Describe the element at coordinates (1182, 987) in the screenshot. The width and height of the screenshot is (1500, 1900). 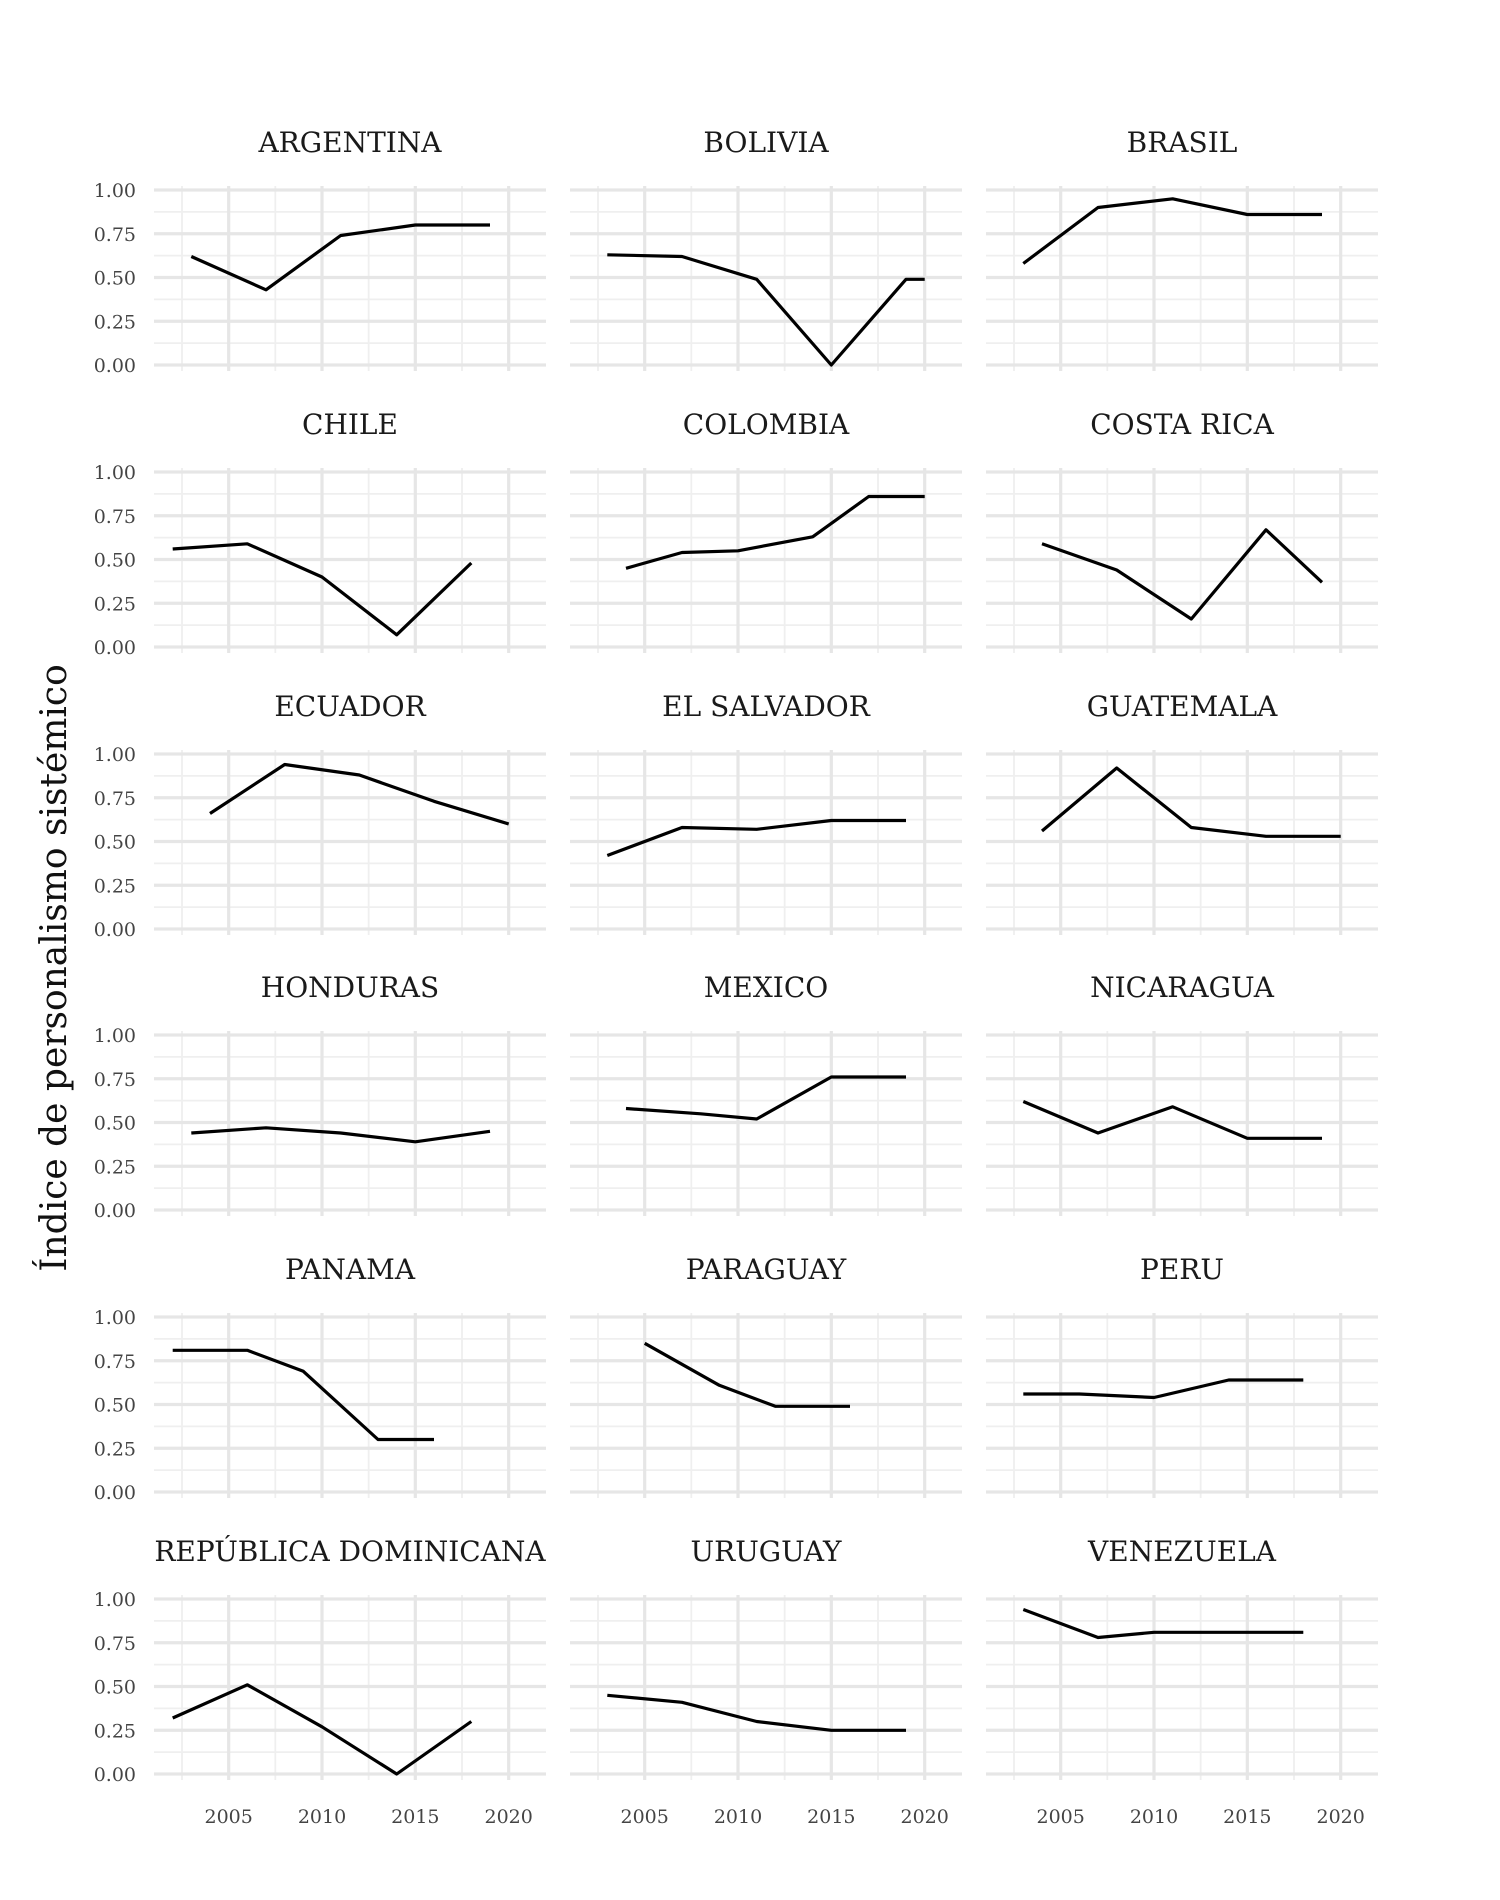
I see `panel-title: NICARAGUA` at that location.